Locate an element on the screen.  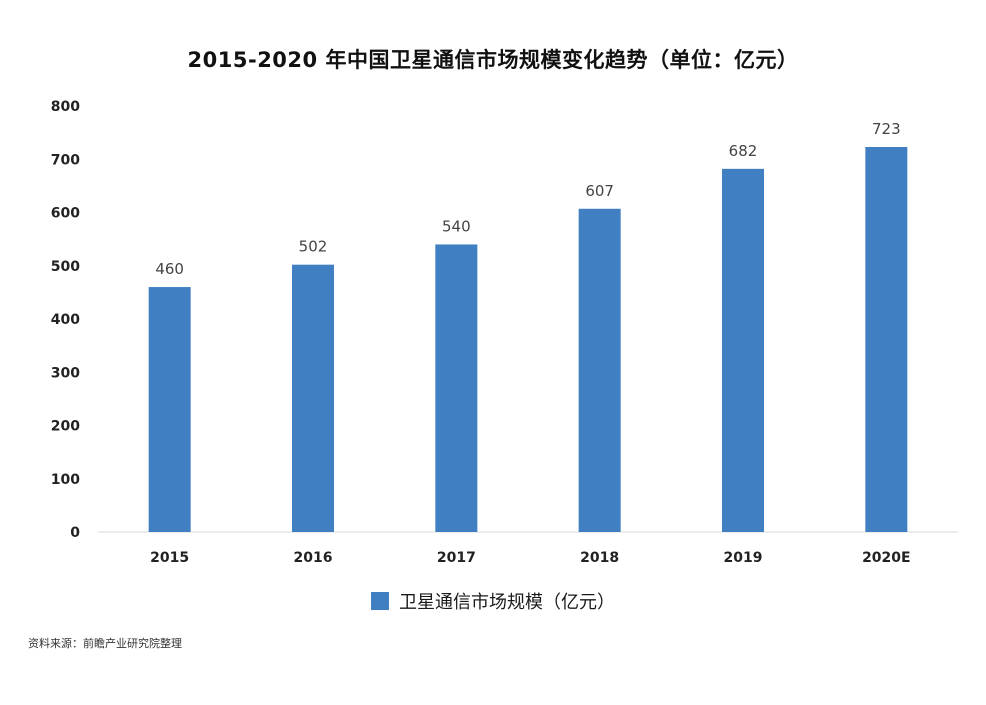
x-tick-label: 2018 is located at coordinates (599, 558).